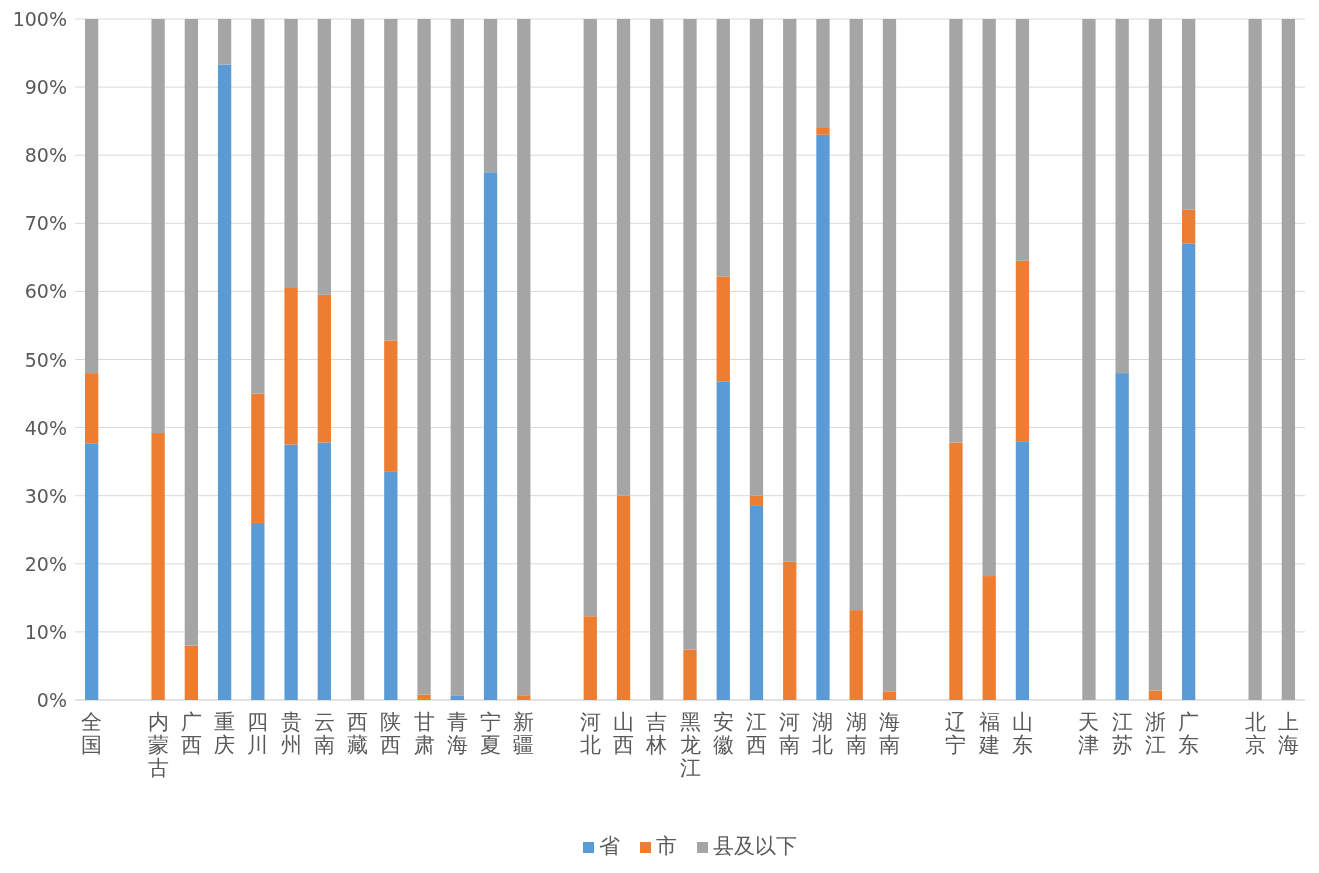 The height and width of the screenshot is (873, 1319). I want to click on legend-label: 省, so click(609, 846).